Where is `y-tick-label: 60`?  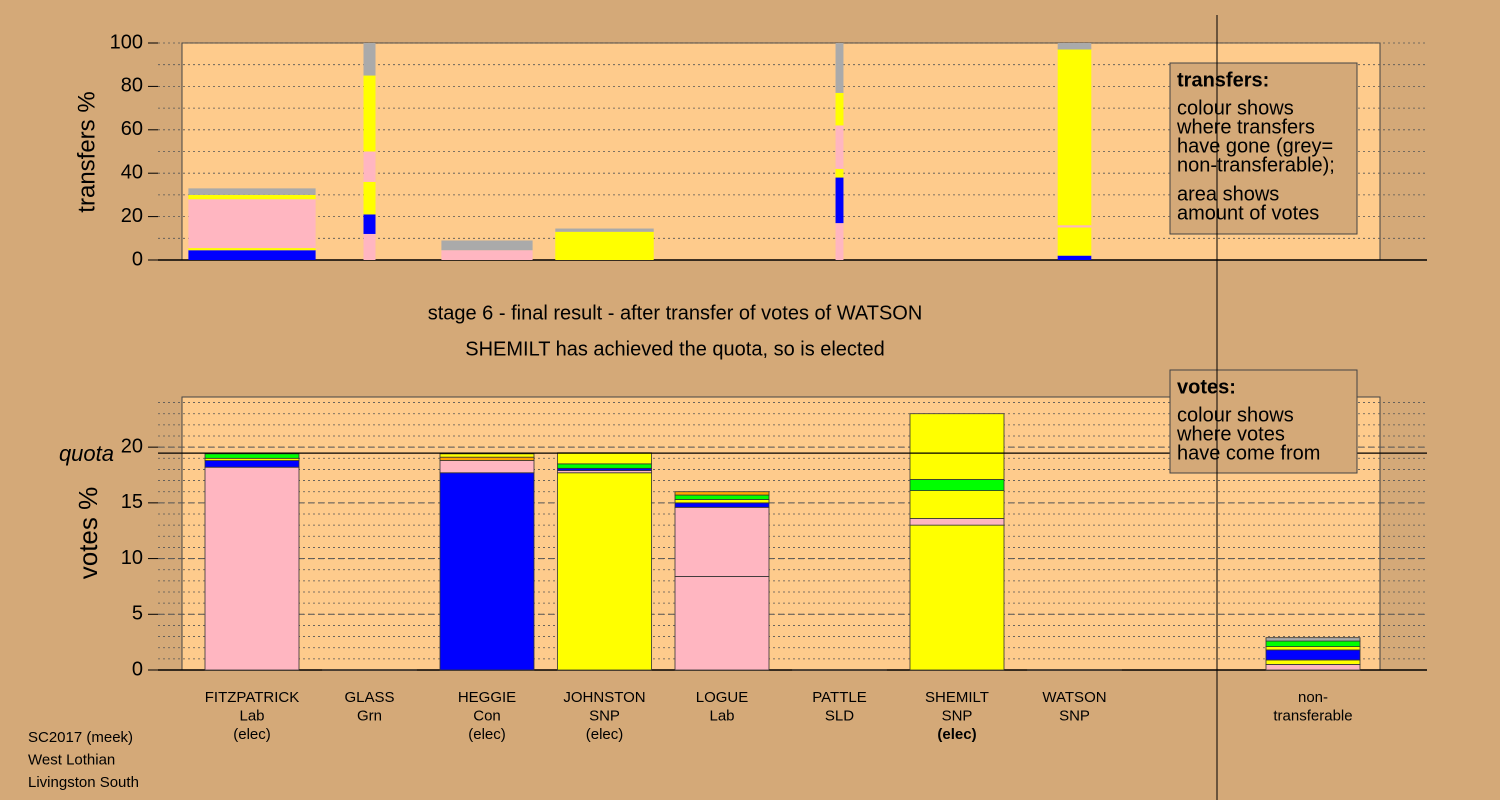
y-tick-label: 60 is located at coordinates (132, 129).